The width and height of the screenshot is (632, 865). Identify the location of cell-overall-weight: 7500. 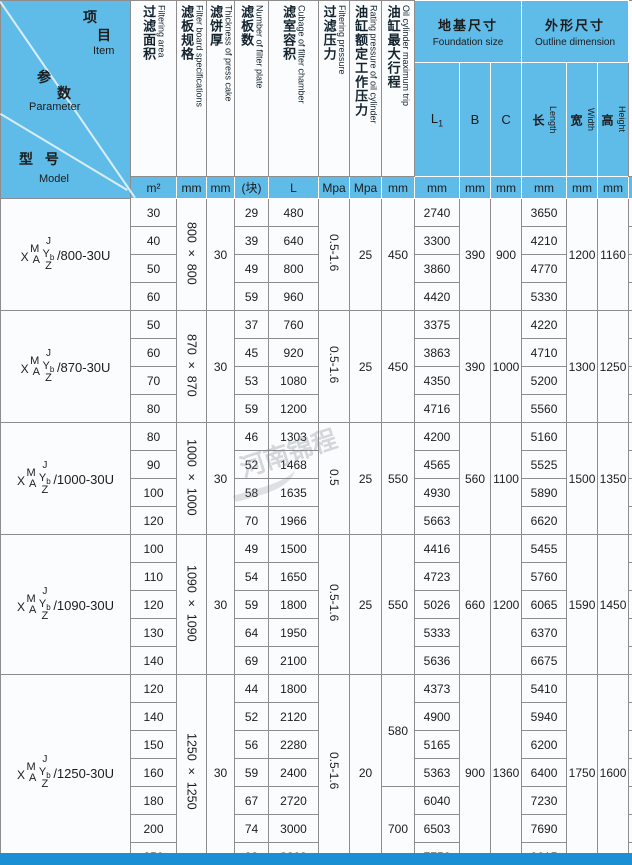
(630, 744).